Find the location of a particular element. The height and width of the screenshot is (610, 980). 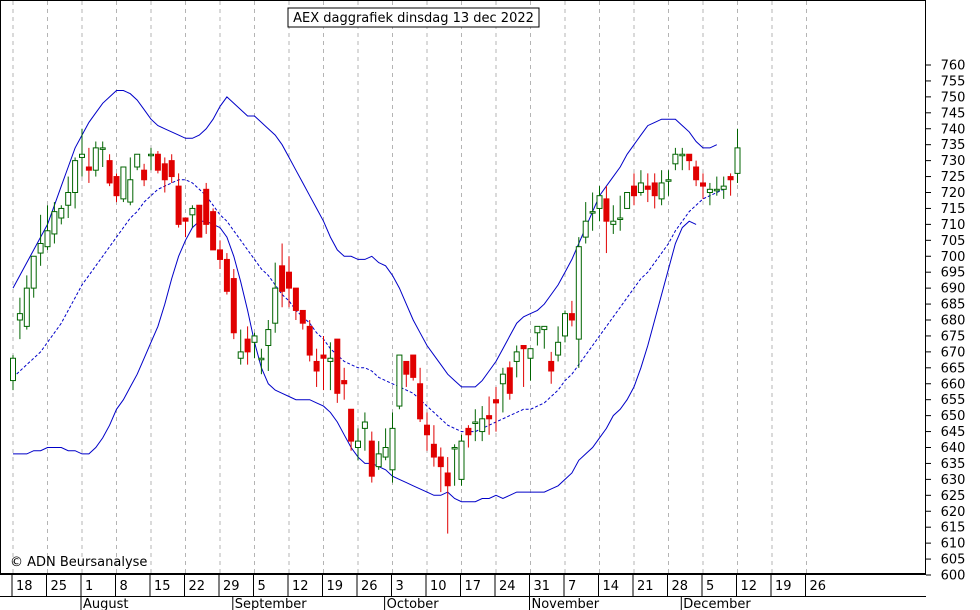

credit-text: © ADN Beursanalyse is located at coordinates (78, 562).